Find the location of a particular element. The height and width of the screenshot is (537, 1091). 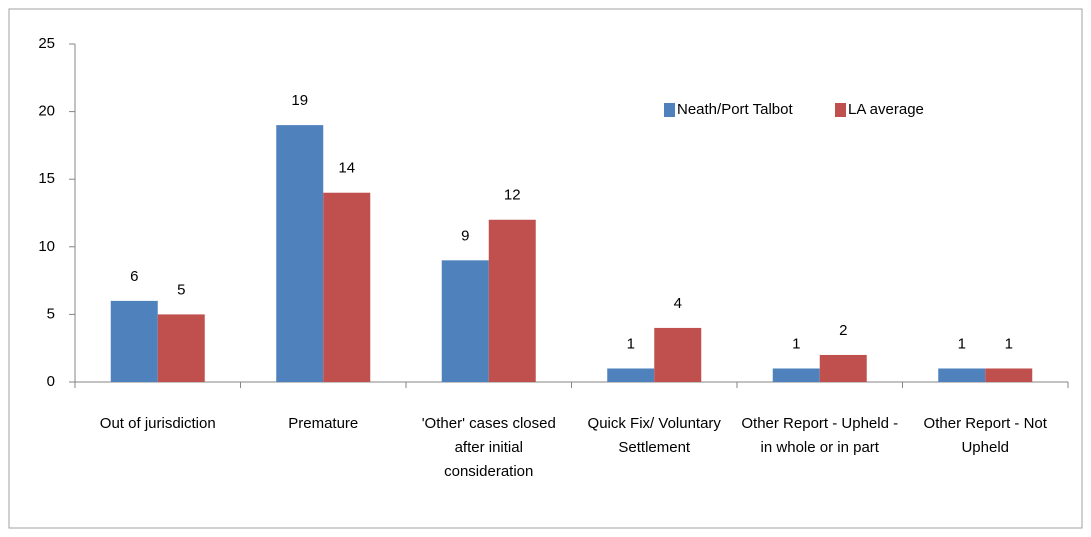

data-label: 2 is located at coordinates (843, 330).